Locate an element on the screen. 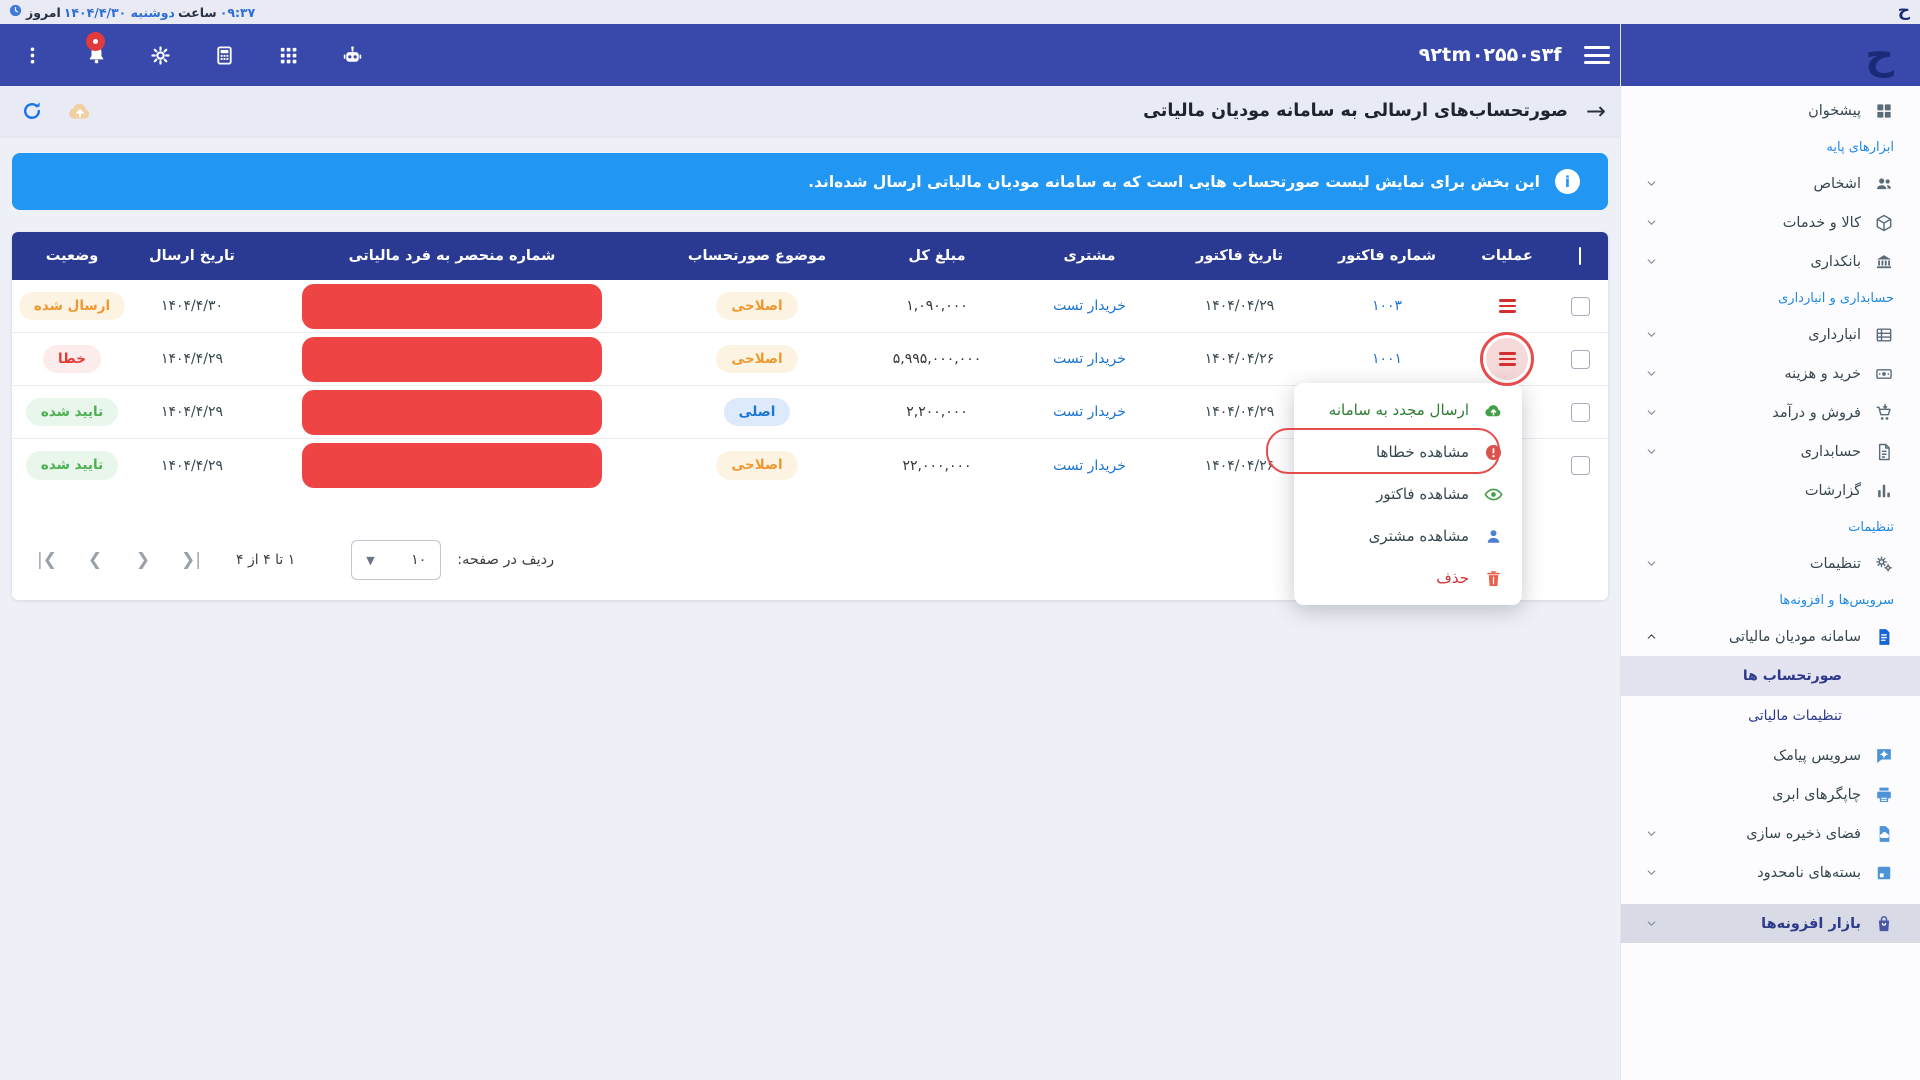 The width and height of the screenshot is (1920, 1080). menu-item-view-invoice-eye: مشاهده فاکتور is located at coordinates (1408, 494).